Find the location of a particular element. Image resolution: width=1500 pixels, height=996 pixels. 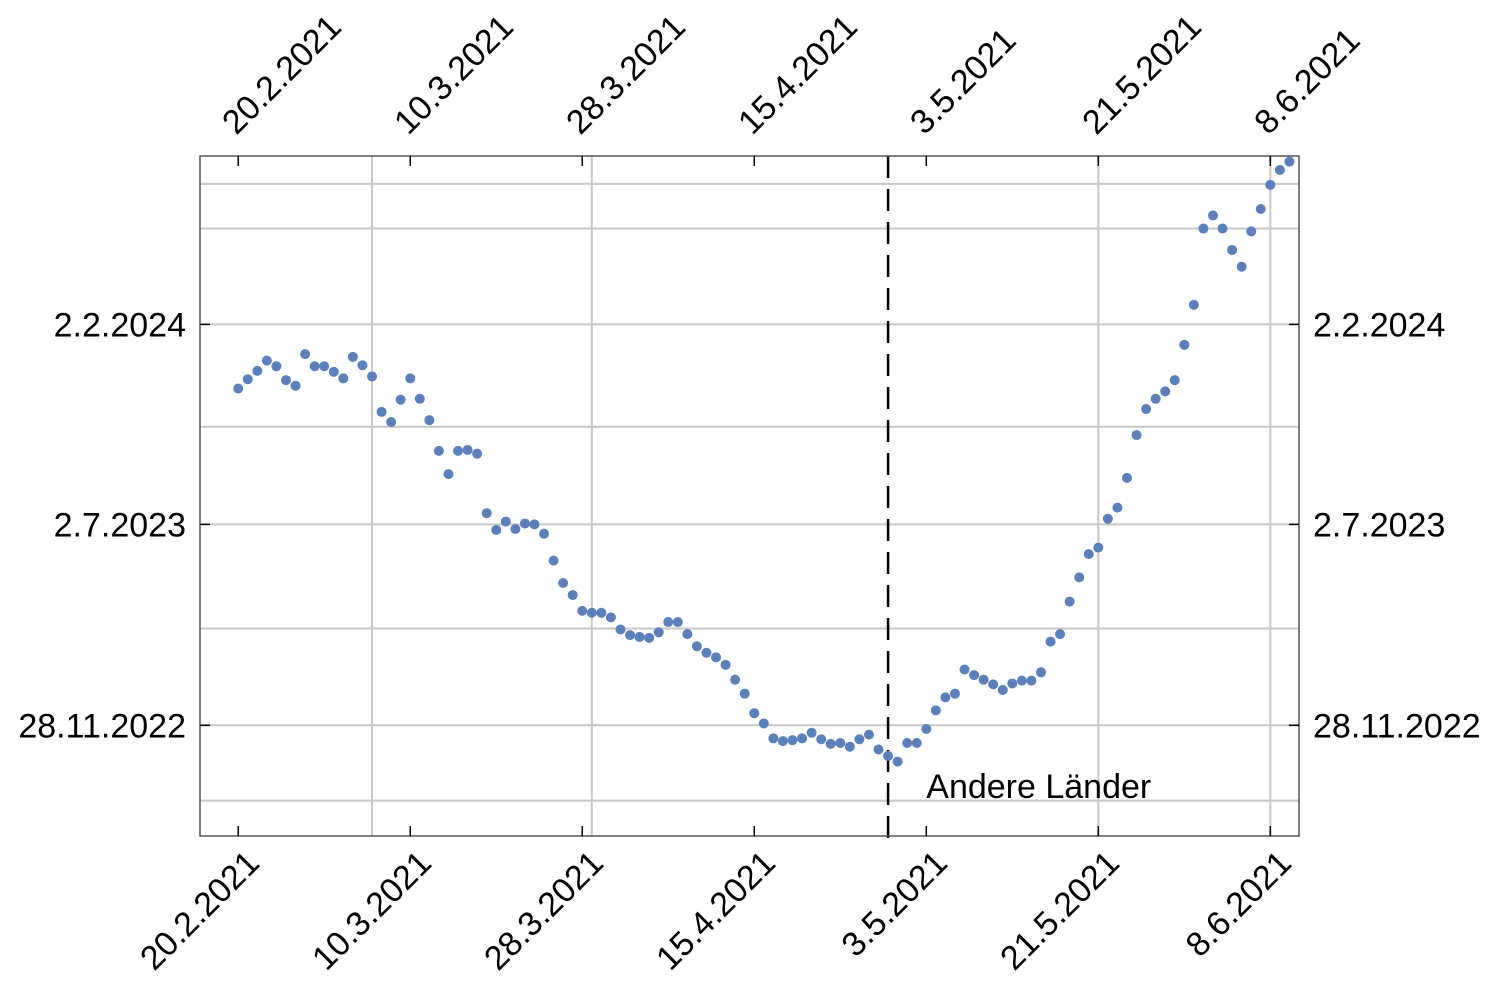

x-tick-label-top-3: 15.4.2021 is located at coordinates (798, 75).